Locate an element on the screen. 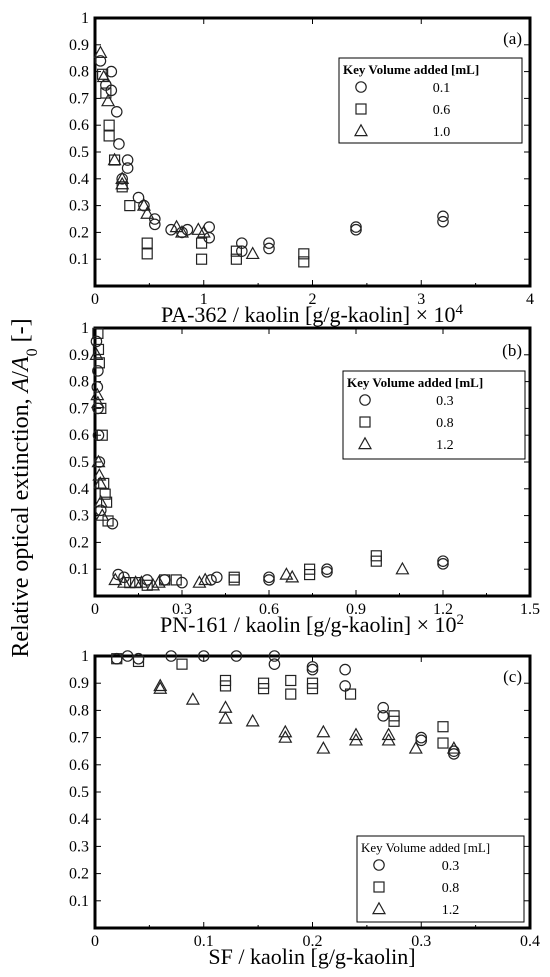  x-tick-label: 0.1 is located at coordinates (204, 941).